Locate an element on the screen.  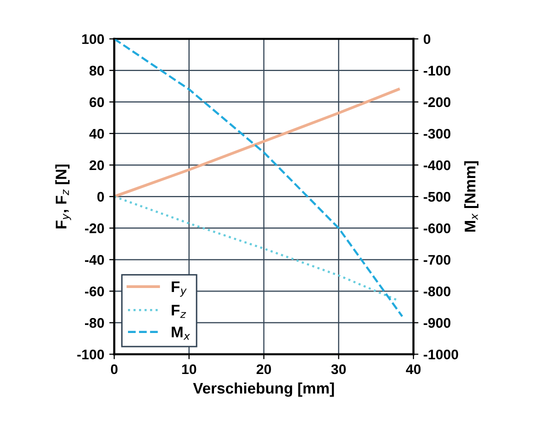
legend-label: F$_{y}$ is located at coordinates (179, 289).